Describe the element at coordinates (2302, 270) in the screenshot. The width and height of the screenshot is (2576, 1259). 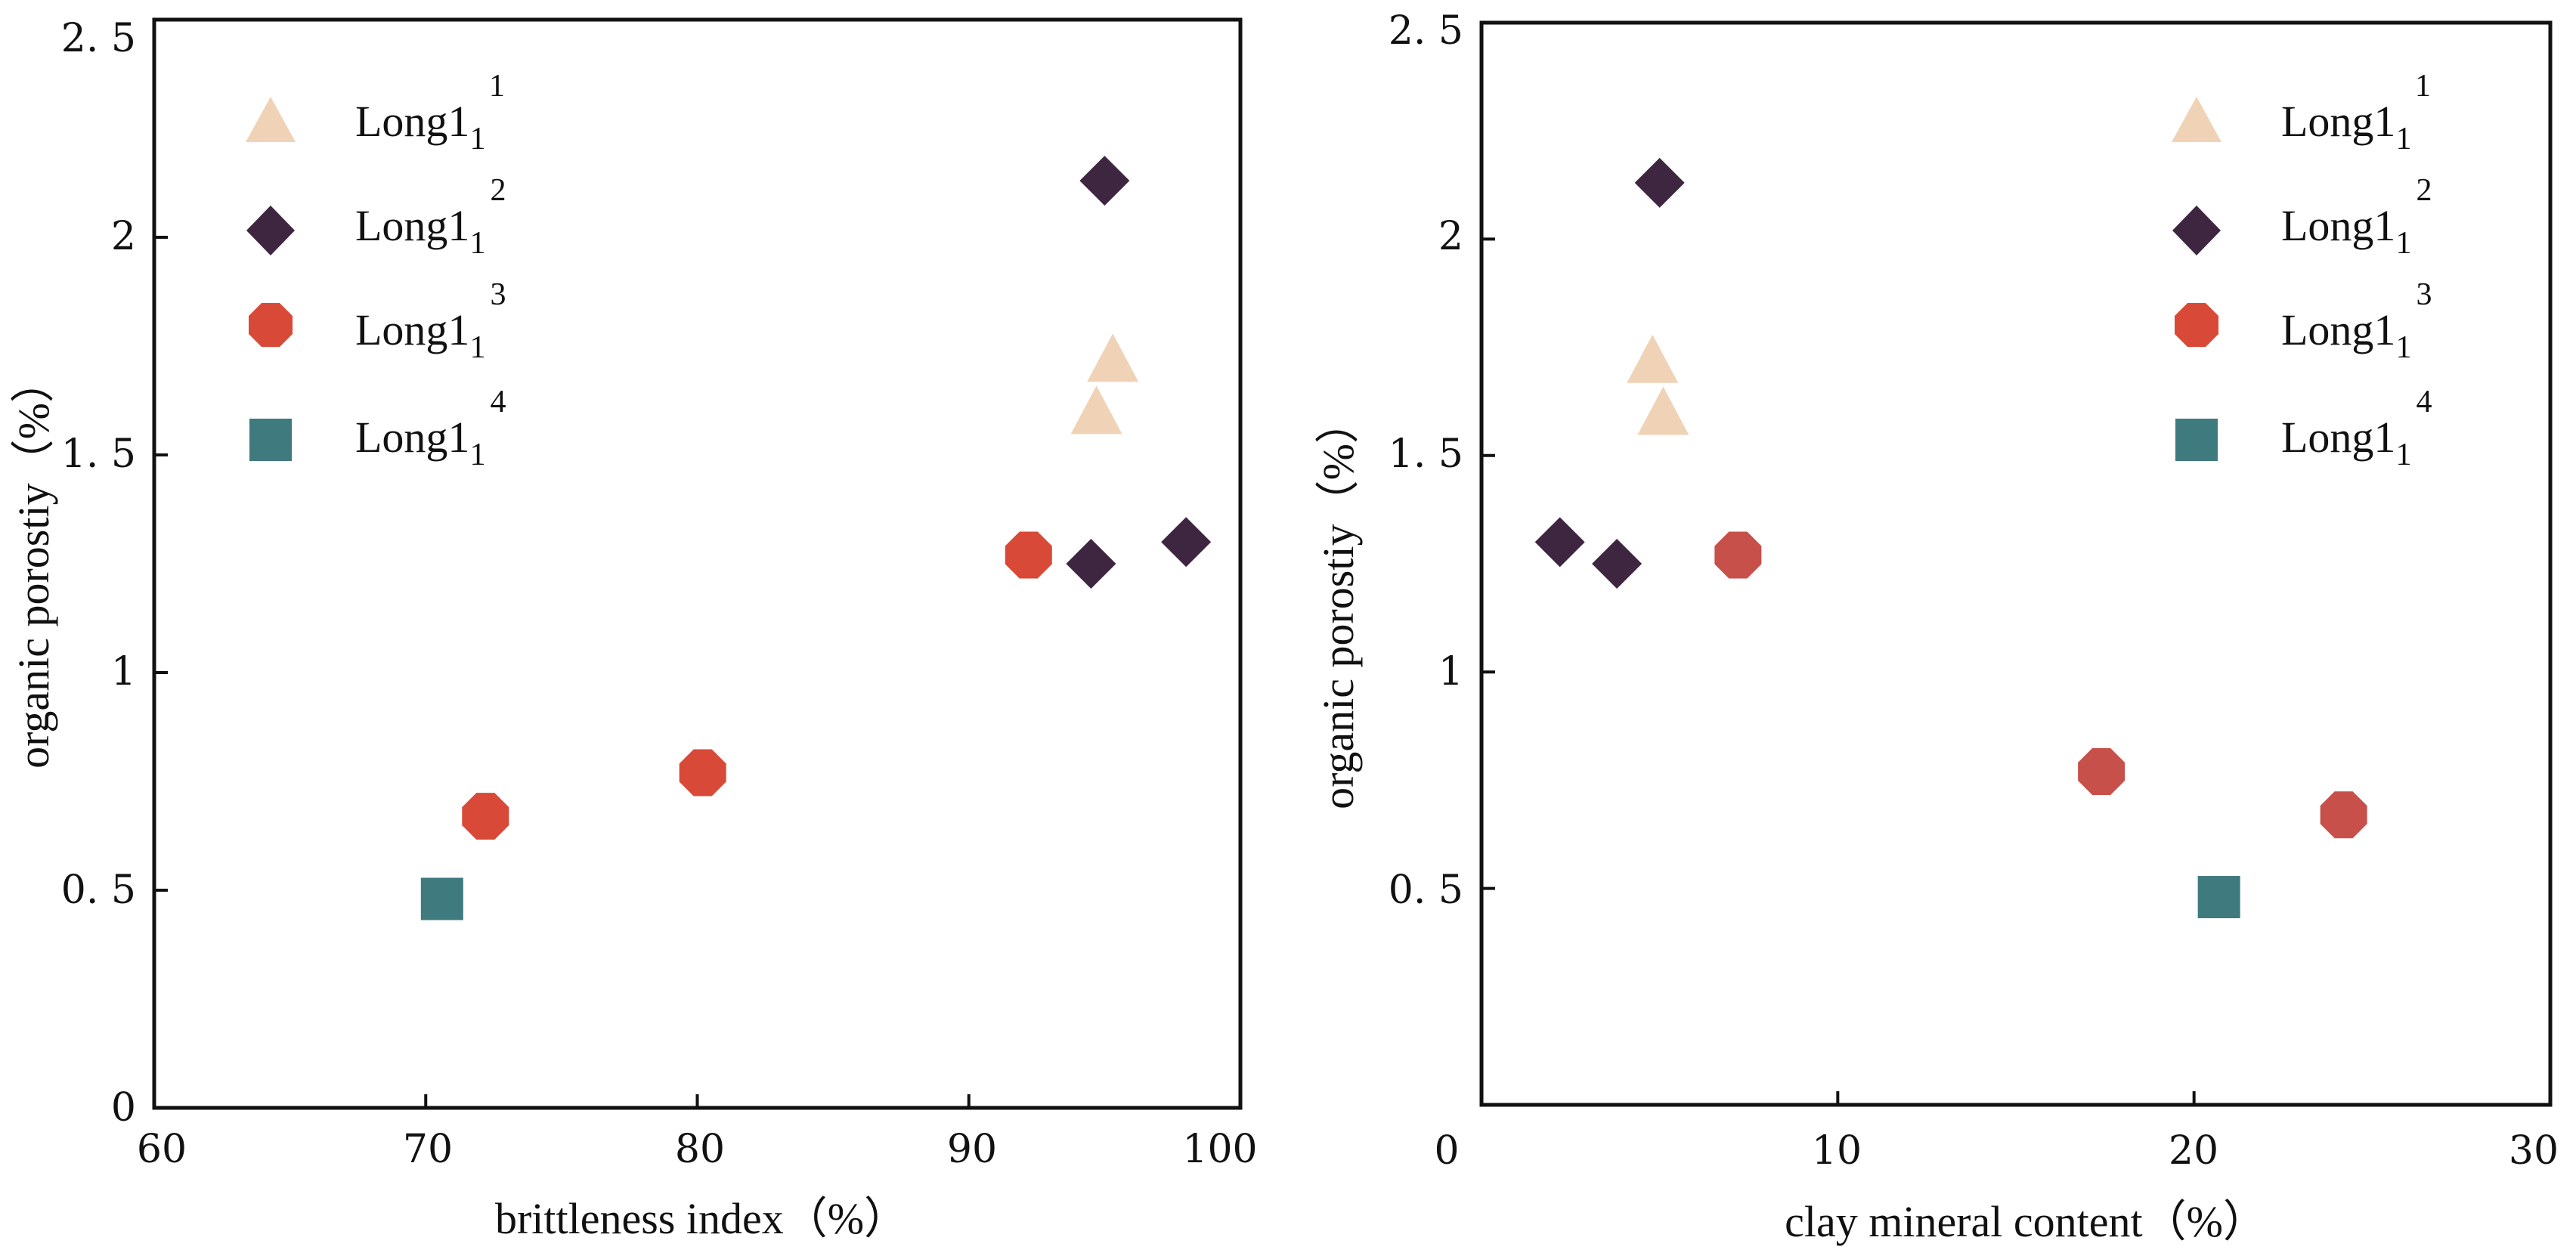
I see `legend-right: Long111 Long112 Long113 Long114` at that location.